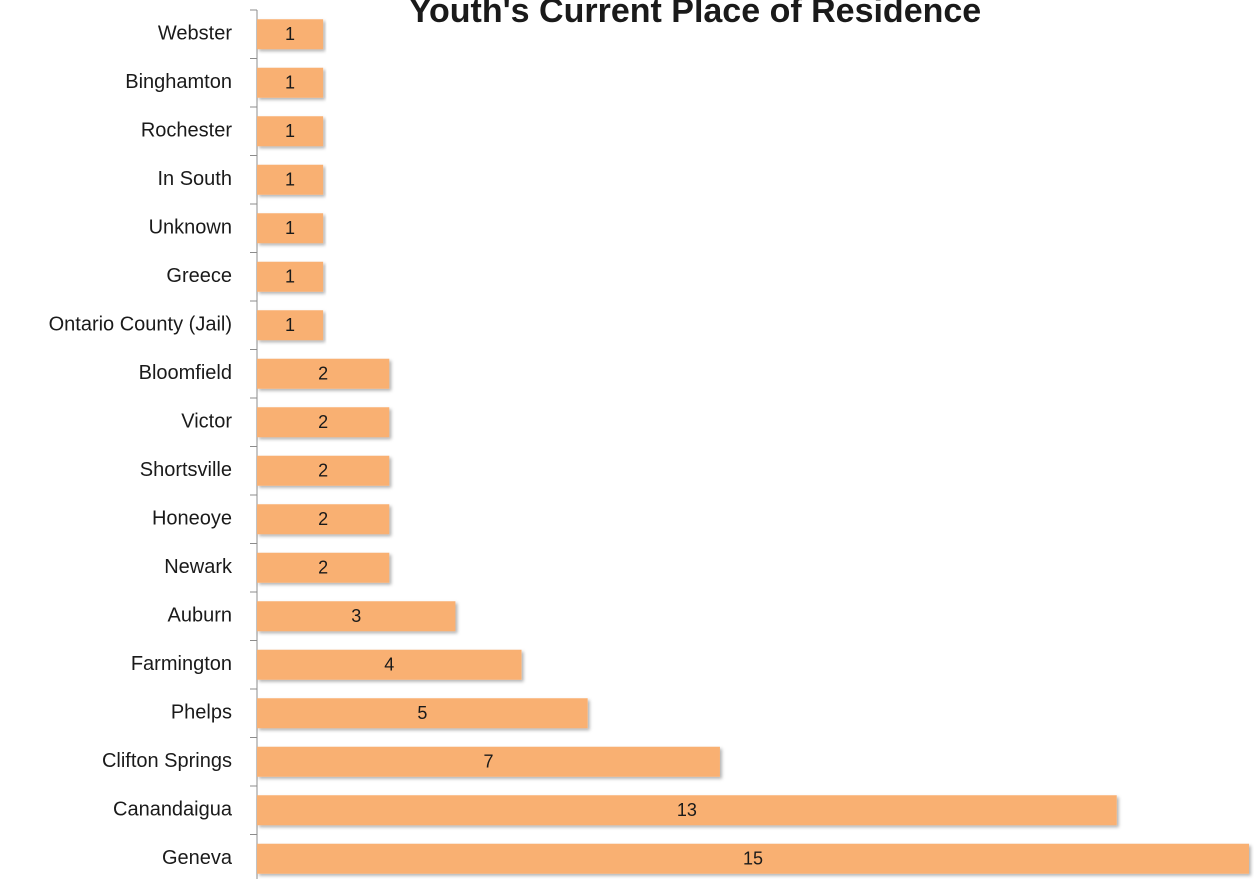  I want to click on y-tick-label: Geneva, so click(197, 858).